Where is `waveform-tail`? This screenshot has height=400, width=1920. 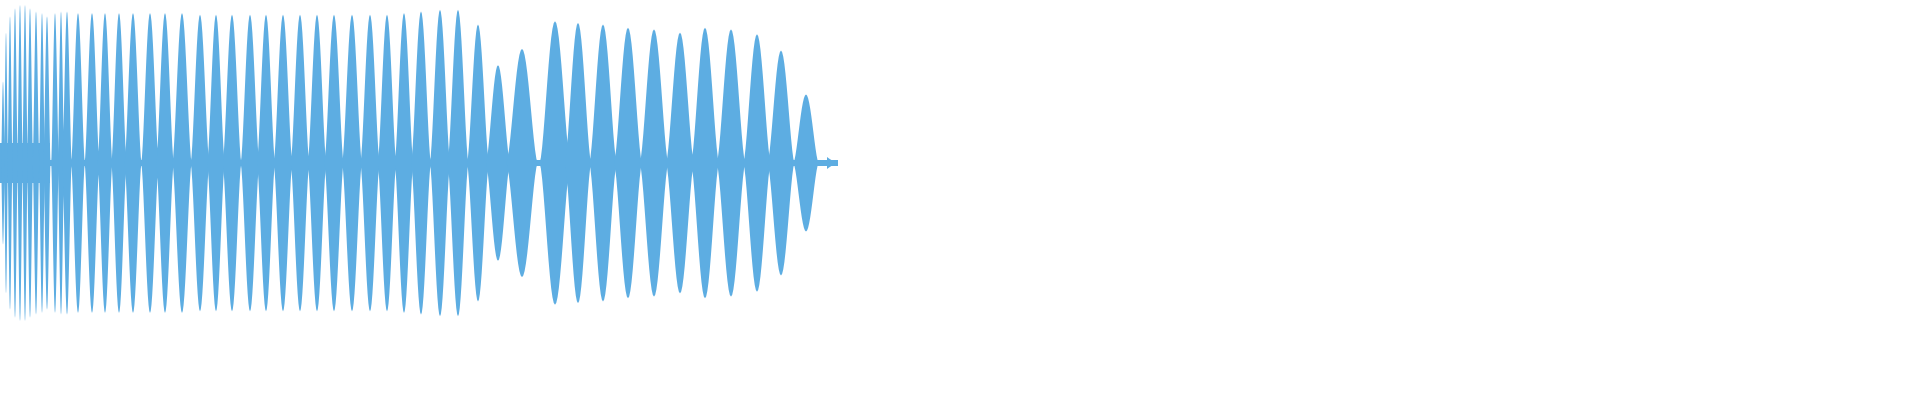 waveform-tail is located at coordinates (832, 163).